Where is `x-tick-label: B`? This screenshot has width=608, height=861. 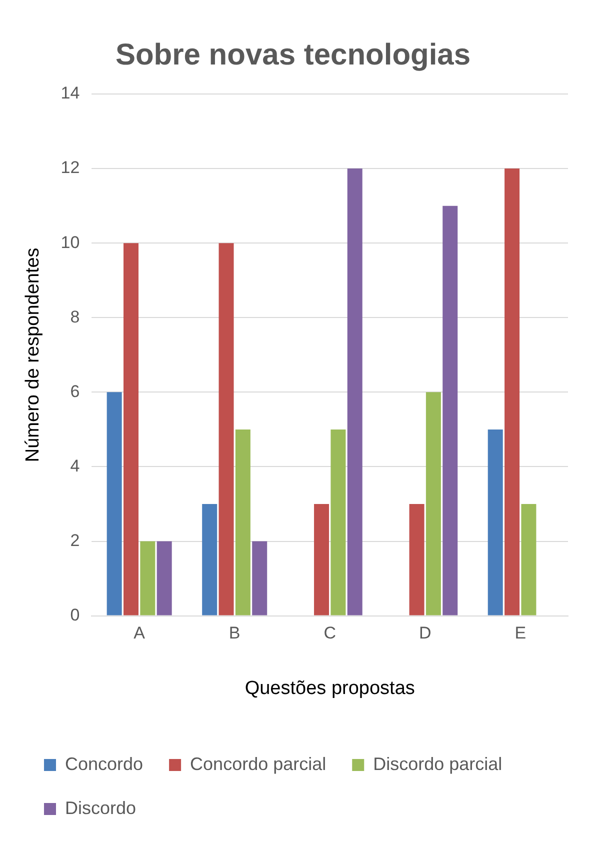 x-tick-label: B is located at coordinates (234, 633).